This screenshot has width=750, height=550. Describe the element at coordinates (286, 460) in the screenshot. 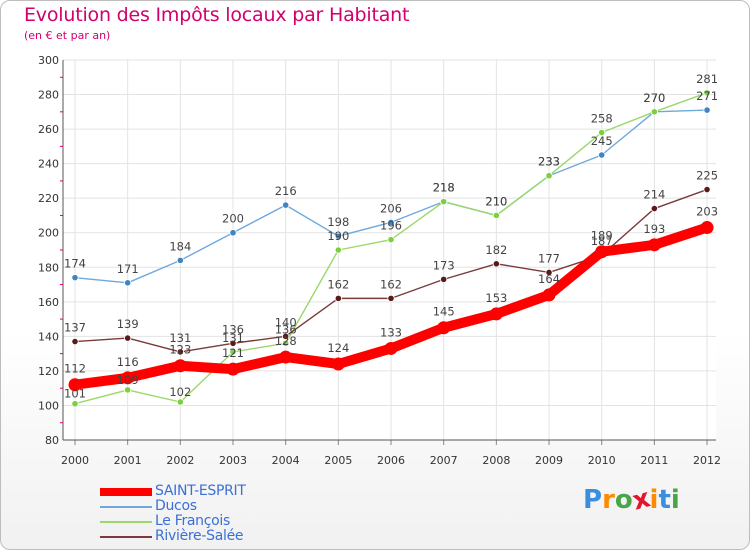

I see `x-tick-label: 2004` at that location.